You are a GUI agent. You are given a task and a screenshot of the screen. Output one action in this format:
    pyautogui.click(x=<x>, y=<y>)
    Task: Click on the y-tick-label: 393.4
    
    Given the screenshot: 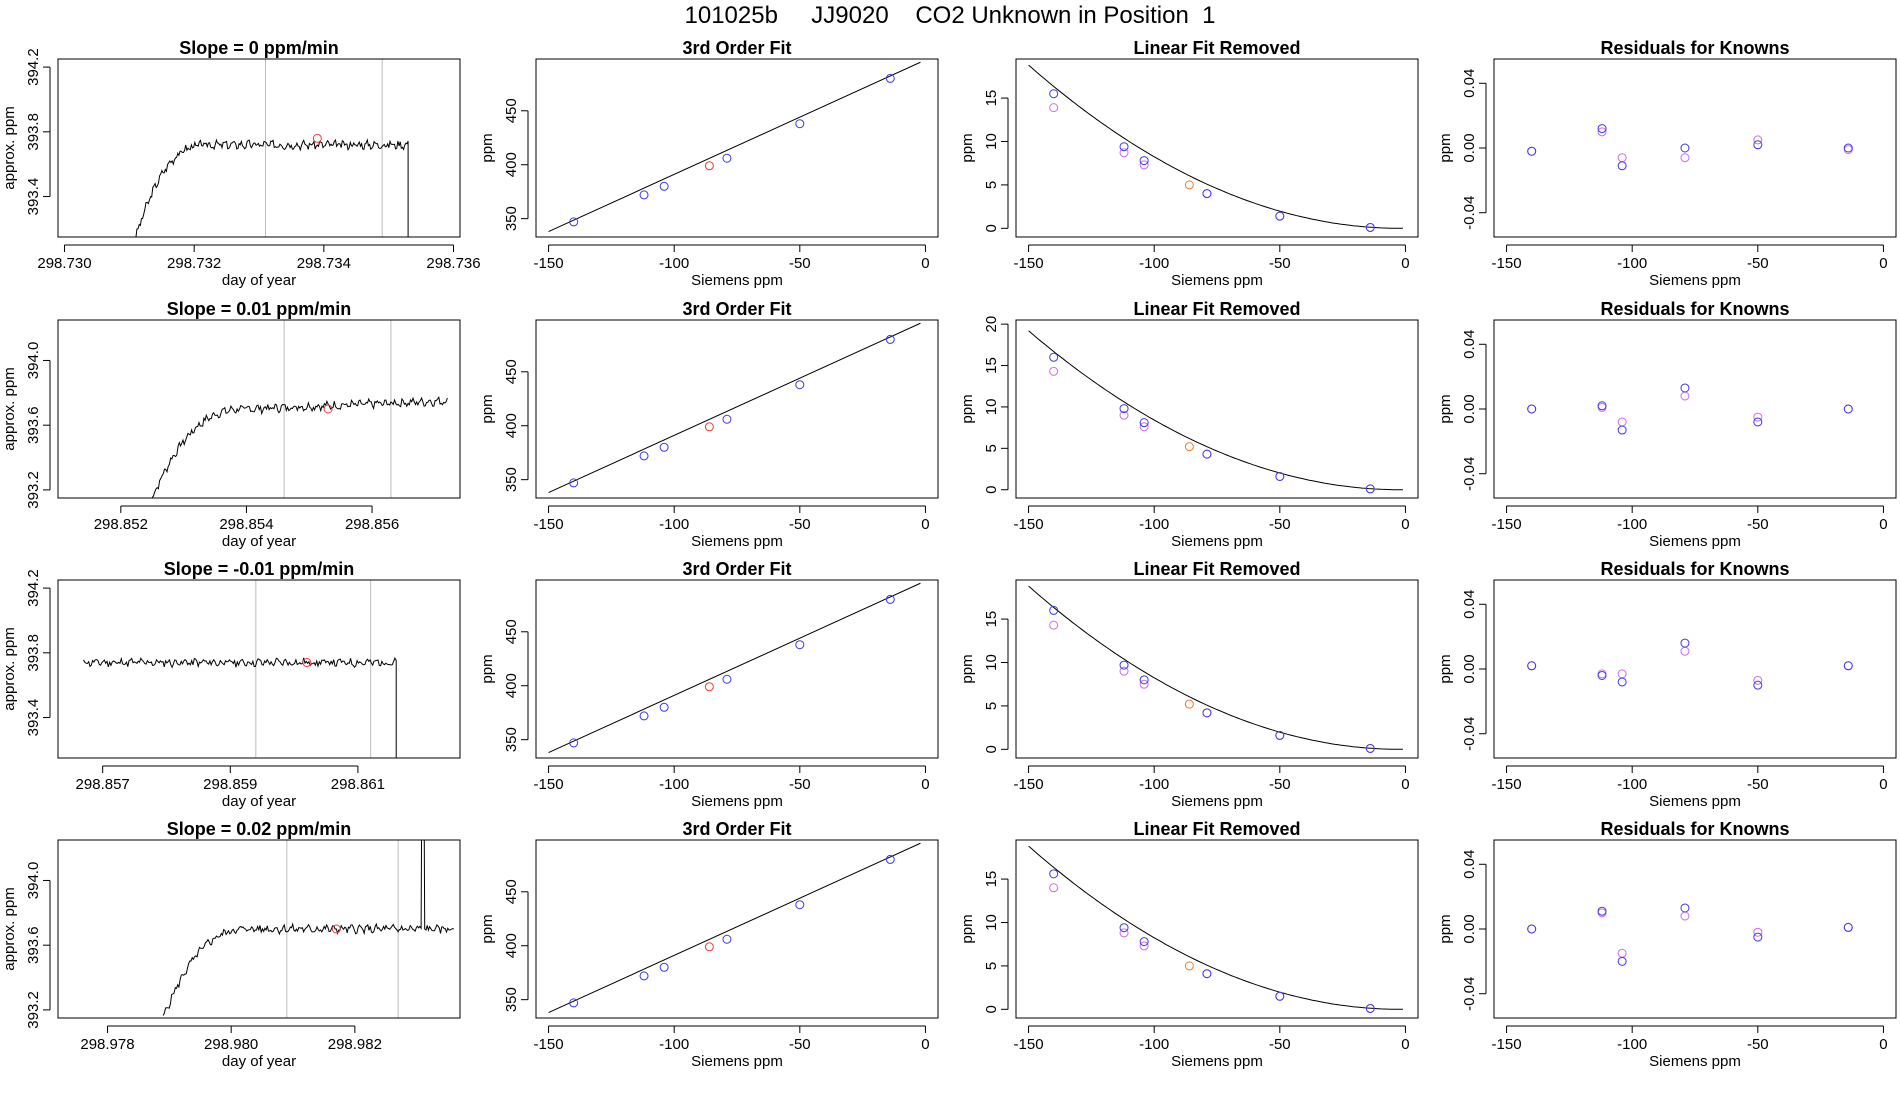 What is the action you would take?
    pyautogui.click(x=33, y=197)
    